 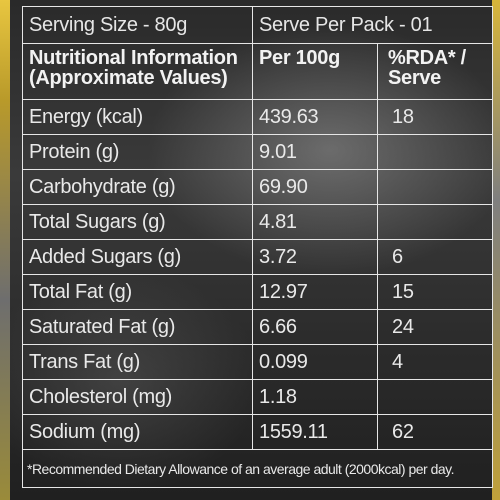 What do you see at coordinates (315, 152) in the screenshot?
I see `per-100g-value: 9.01` at bounding box center [315, 152].